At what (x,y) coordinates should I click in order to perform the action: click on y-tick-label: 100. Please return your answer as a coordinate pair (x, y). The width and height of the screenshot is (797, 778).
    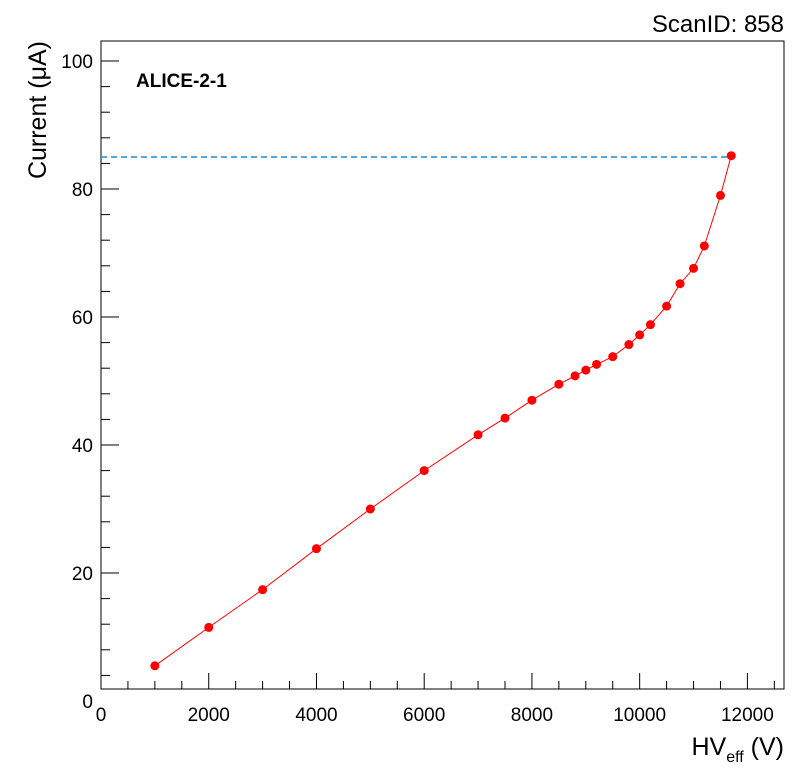
    Looking at the image, I should click on (77, 62).